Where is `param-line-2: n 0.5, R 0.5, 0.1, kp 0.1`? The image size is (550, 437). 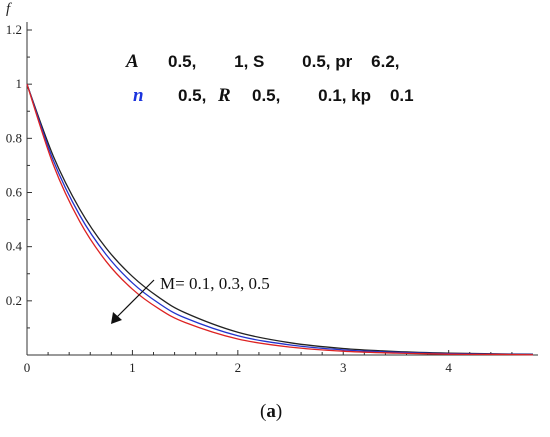 param-line-2: n 0.5, R 0.5, 0.1, kp 0.1 is located at coordinates (273, 95).